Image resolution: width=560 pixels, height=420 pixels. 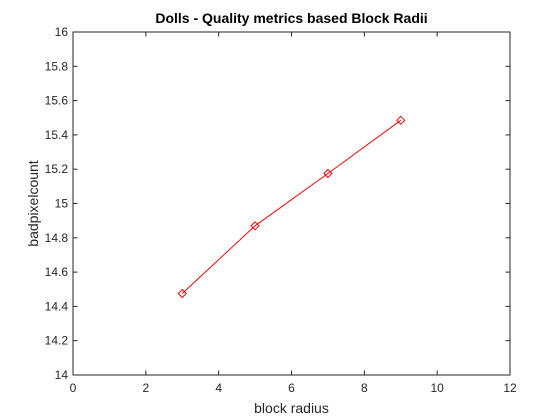 I want to click on x-tick-label: 0, so click(x=73, y=388).